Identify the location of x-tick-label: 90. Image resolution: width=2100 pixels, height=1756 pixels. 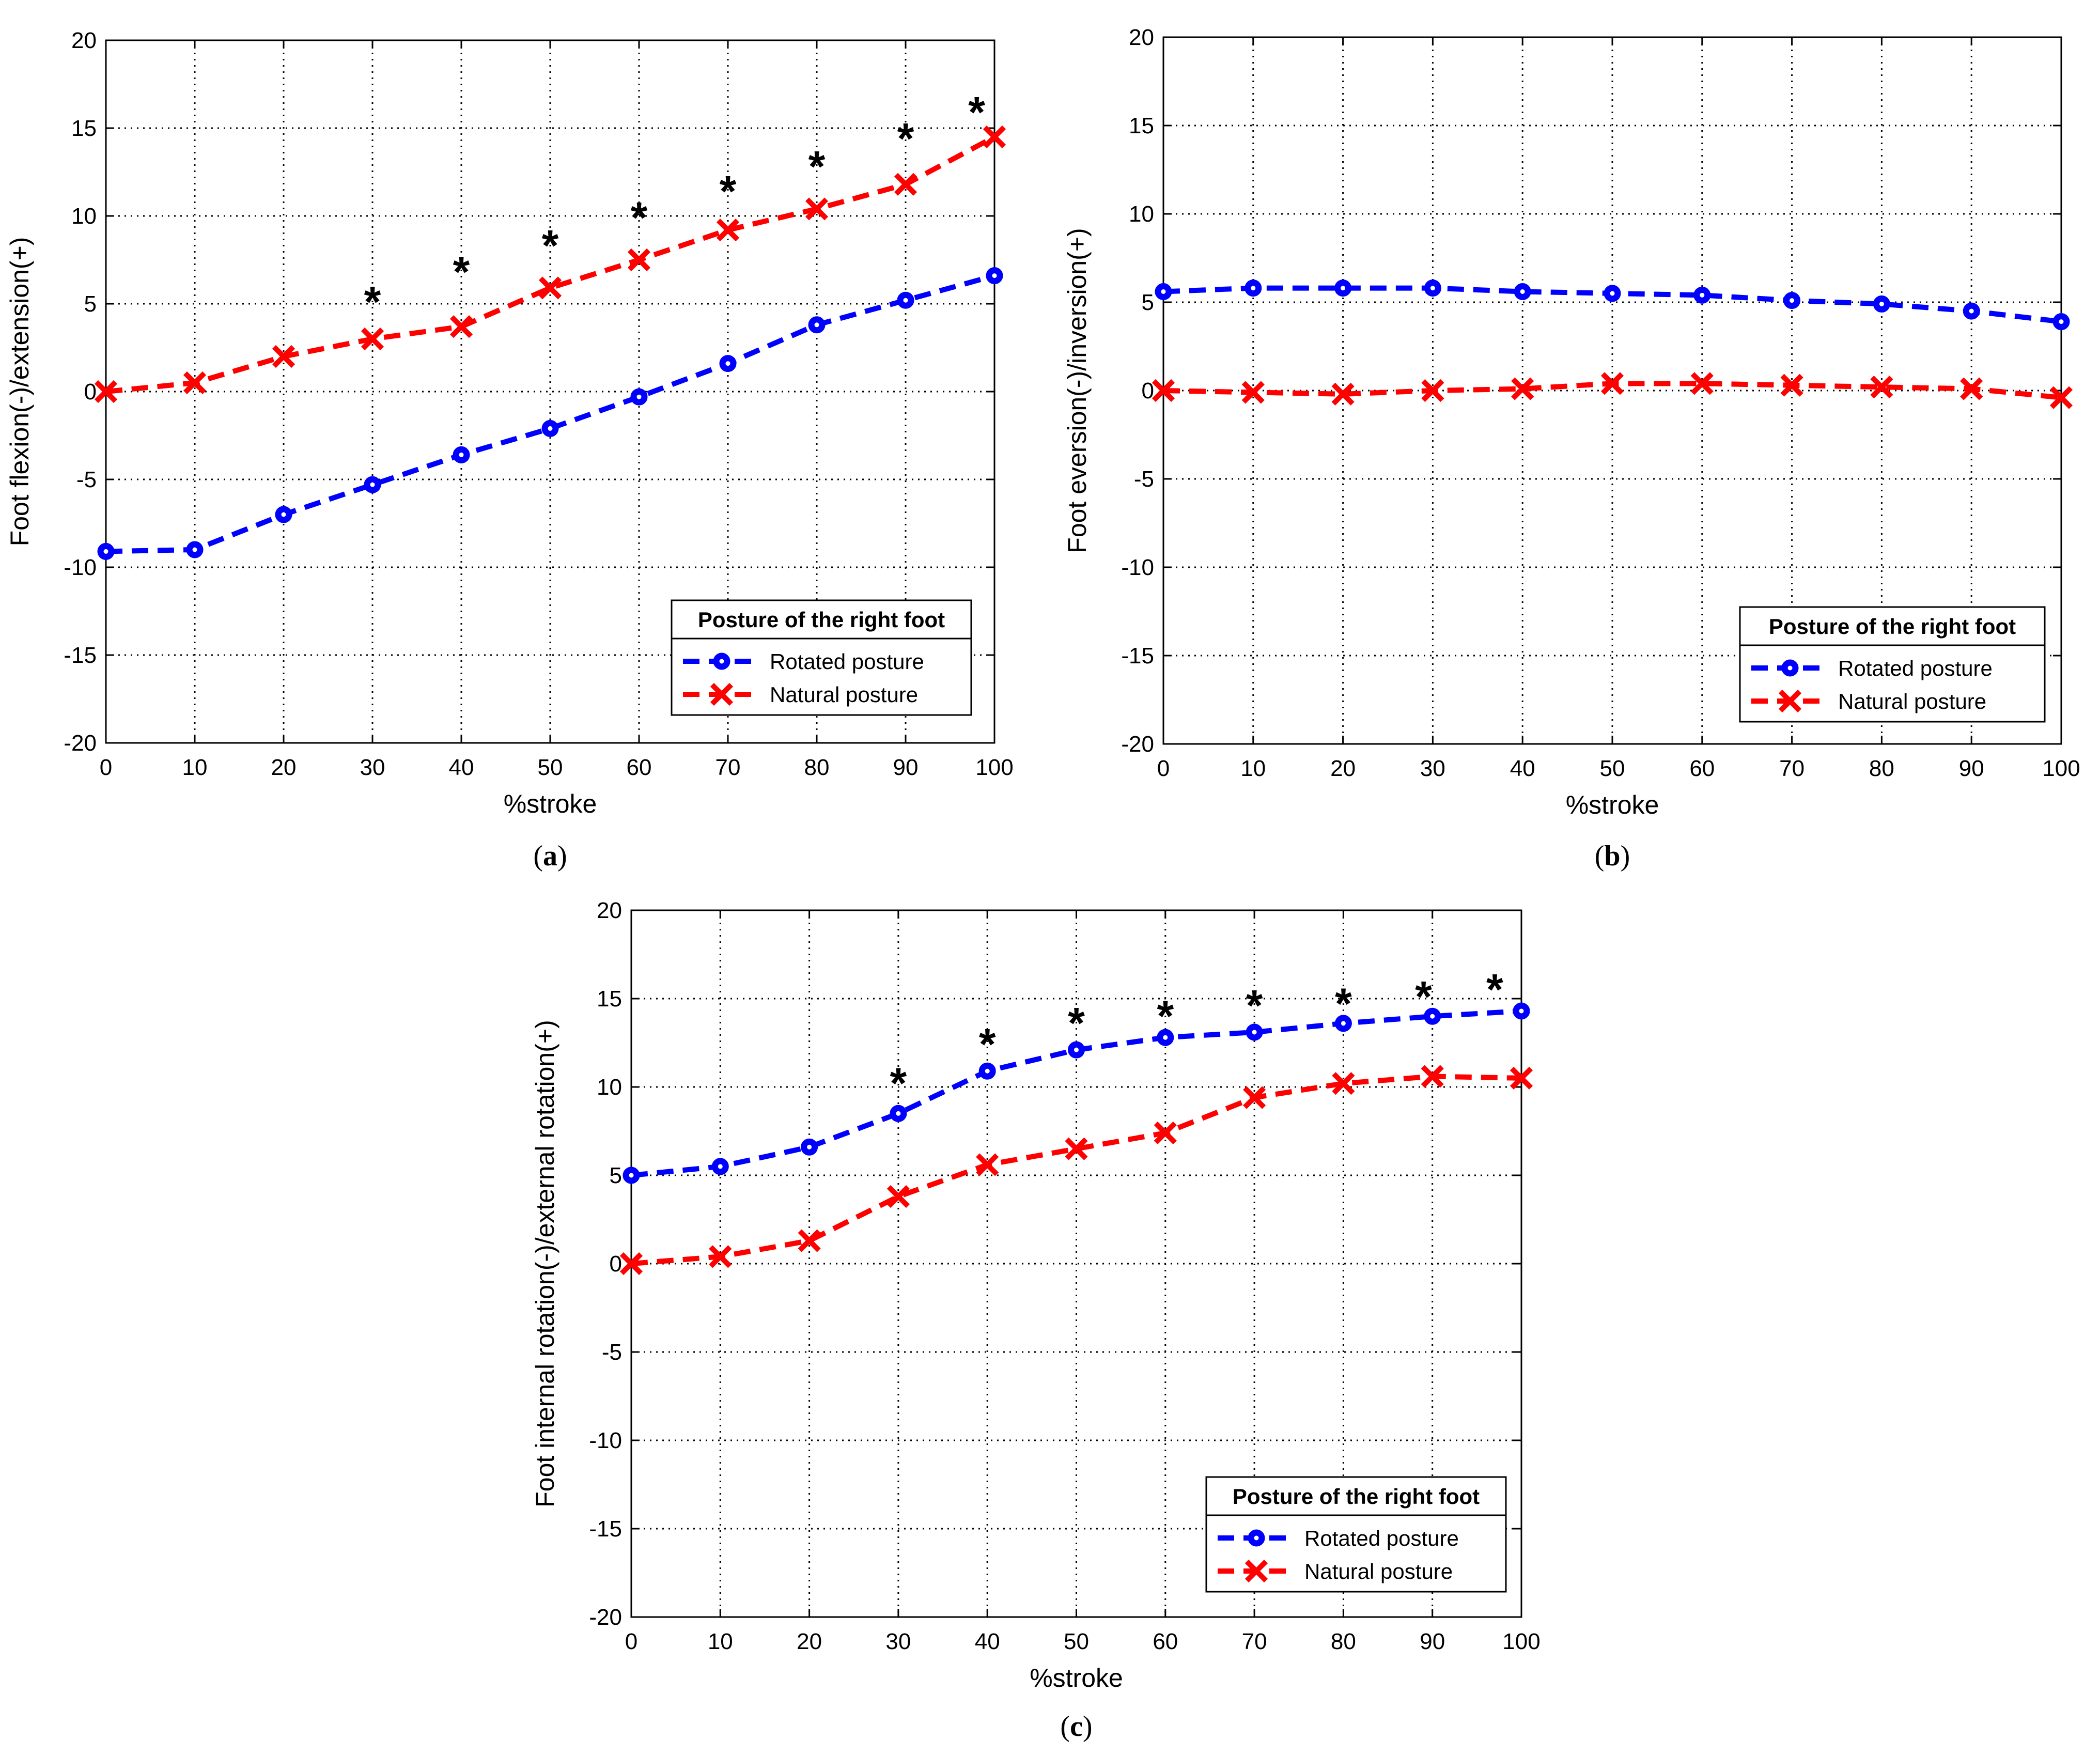
(906, 767).